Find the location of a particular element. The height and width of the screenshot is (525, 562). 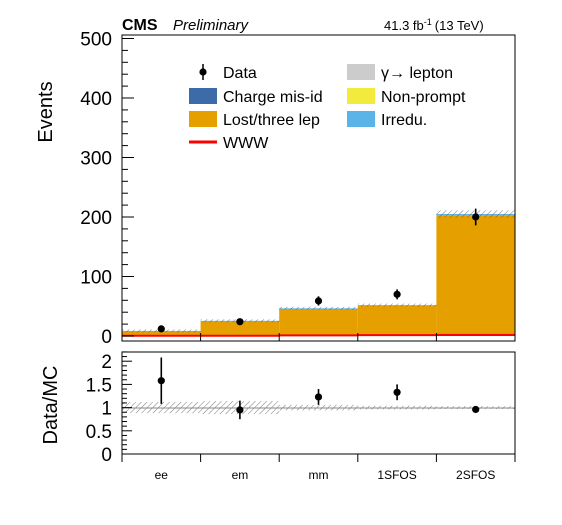

x-tick-label-mm: mm is located at coordinates (319, 475).